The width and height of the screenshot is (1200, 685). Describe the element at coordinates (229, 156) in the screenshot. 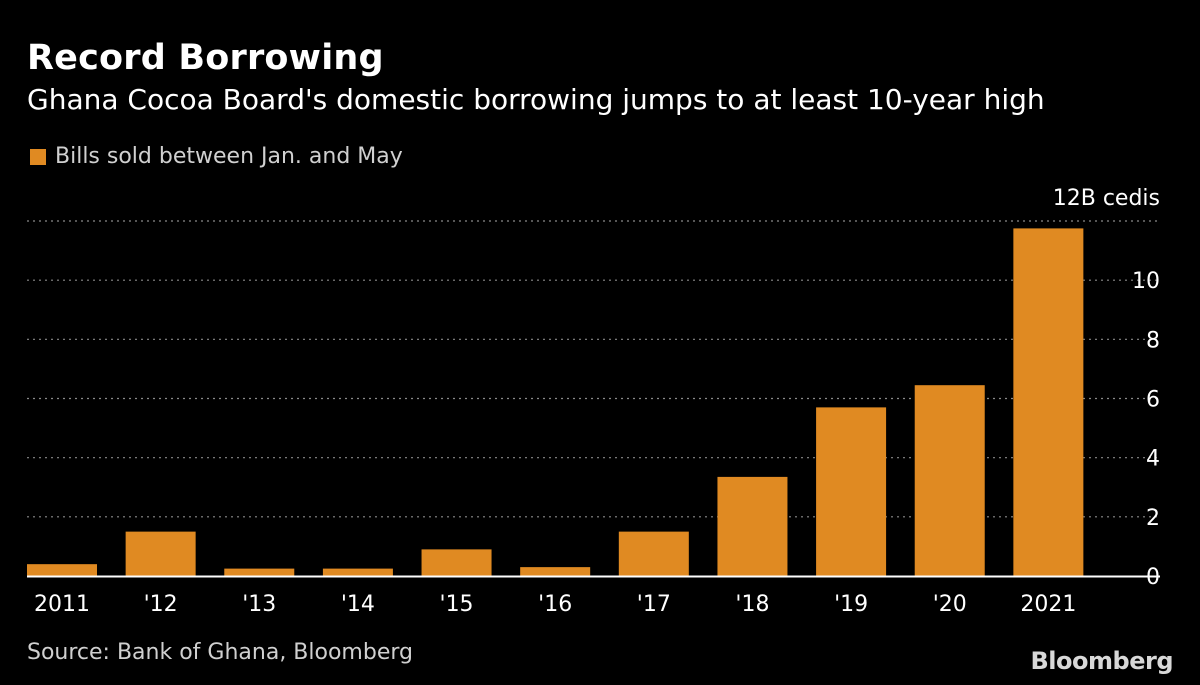

I see `legend-label: Bills sold between Jan. and May` at that location.